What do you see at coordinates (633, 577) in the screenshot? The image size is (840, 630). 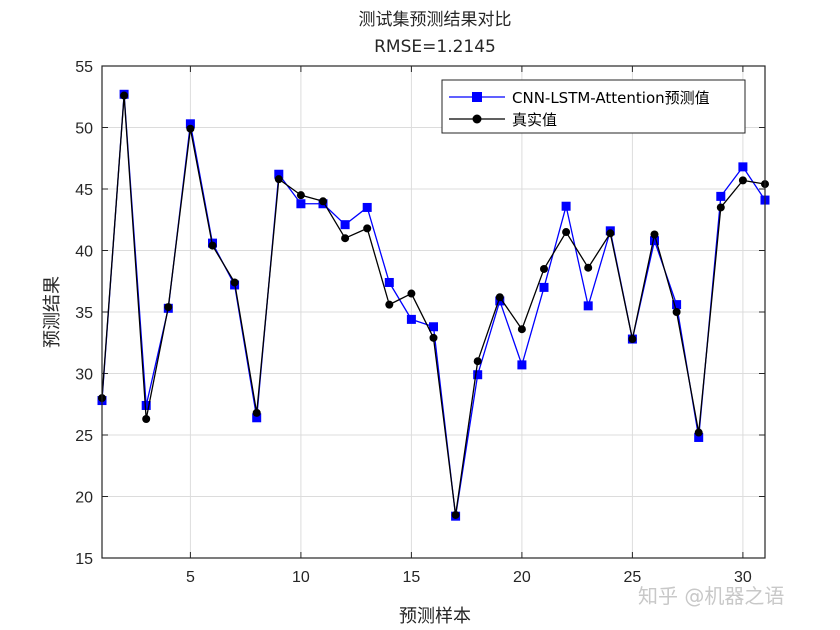 I see `x-tick-label: 25` at bounding box center [633, 577].